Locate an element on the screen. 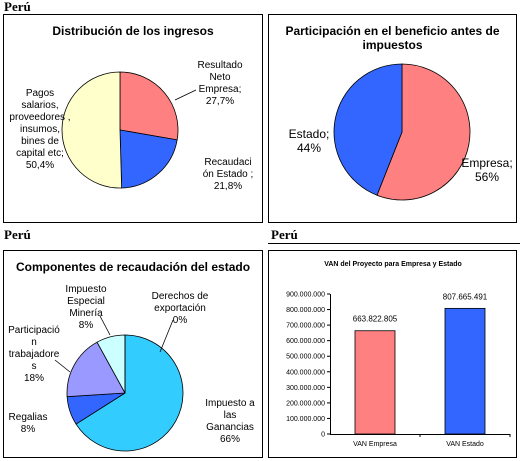 This screenshot has height=461, width=520. y-tick-label: 700.000.000 is located at coordinates (305, 326).